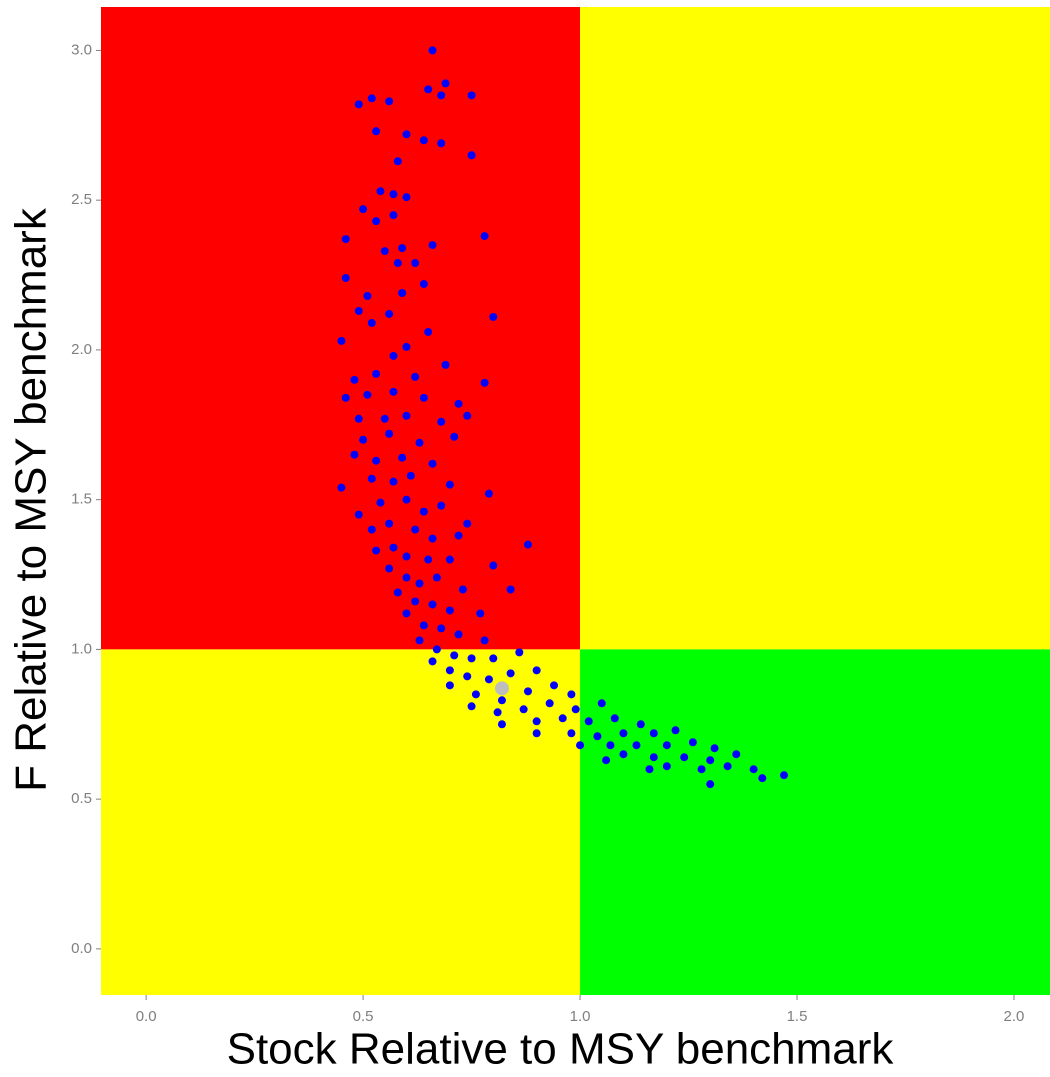 This screenshot has height=1077, width=1050. What do you see at coordinates (561, 1049) in the screenshot?
I see `x-axis-label: Stock Relative to MSY benchmark` at bounding box center [561, 1049].